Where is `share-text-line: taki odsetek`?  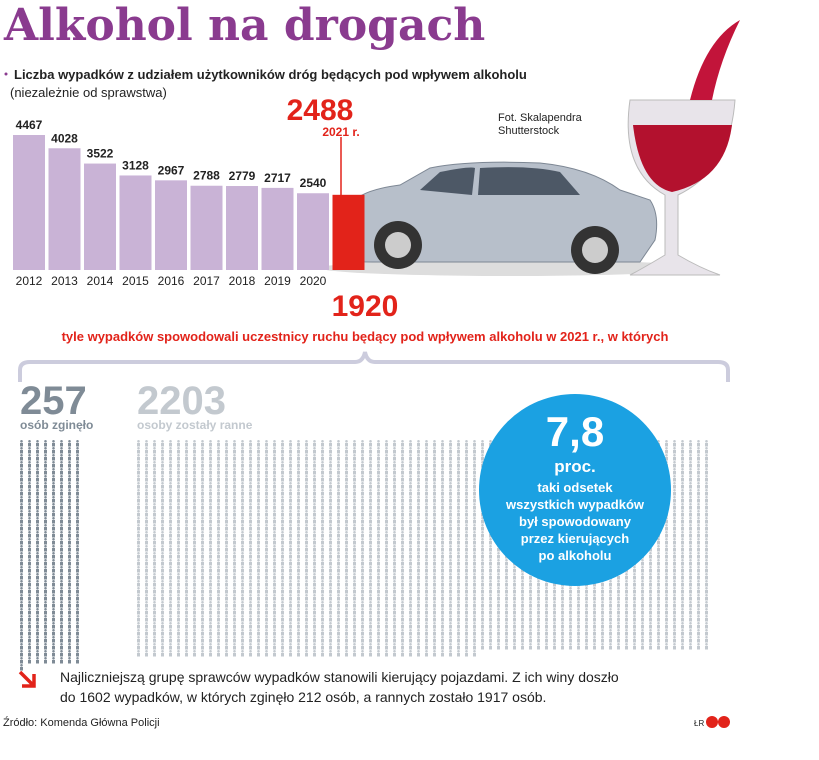
share-text-line: taki odsetek is located at coordinates (575, 487).